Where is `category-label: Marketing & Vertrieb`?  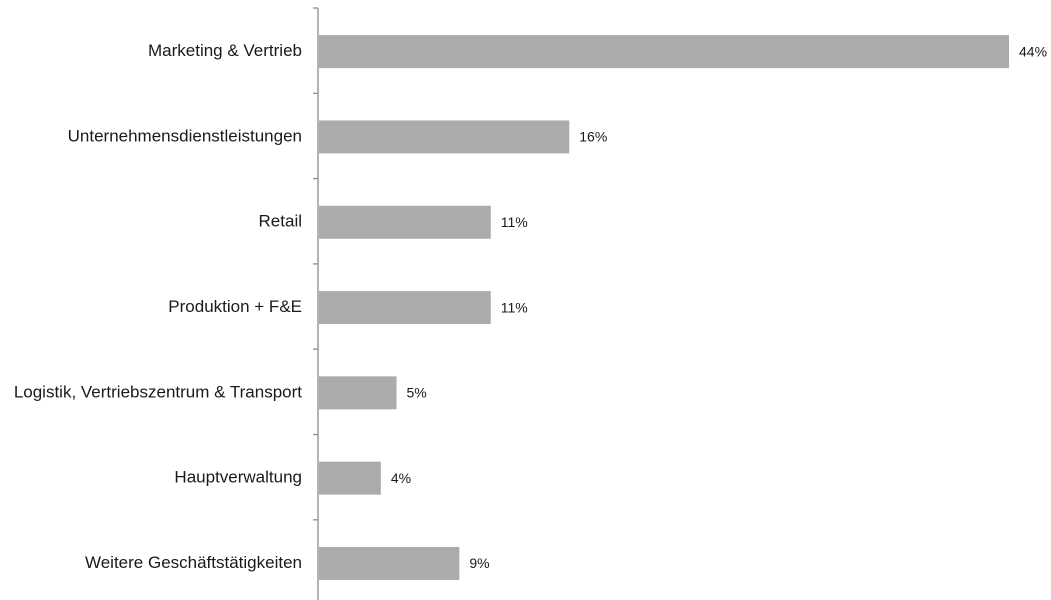 category-label: Marketing & Vertrieb is located at coordinates (225, 50).